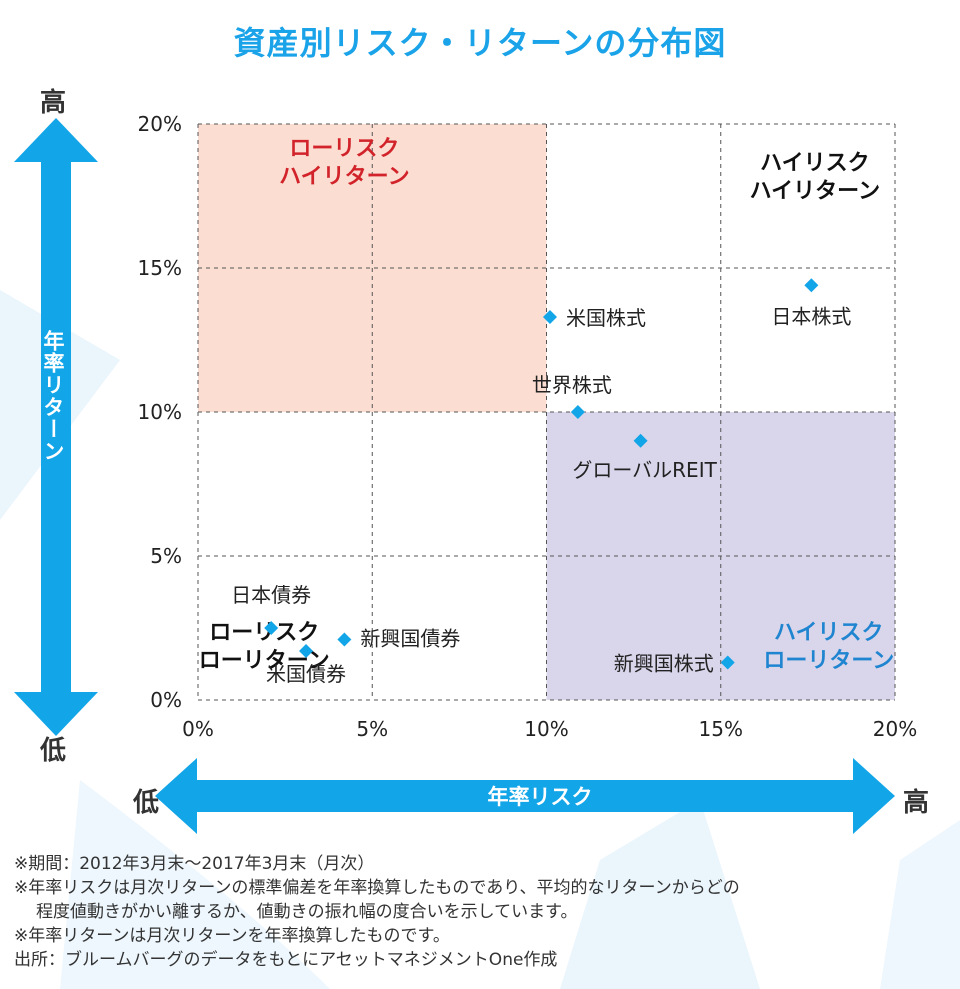  Describe the element at coordinates (271, 595) in the screenshot. I see `data-point-label-0: 日本債券` at that location.